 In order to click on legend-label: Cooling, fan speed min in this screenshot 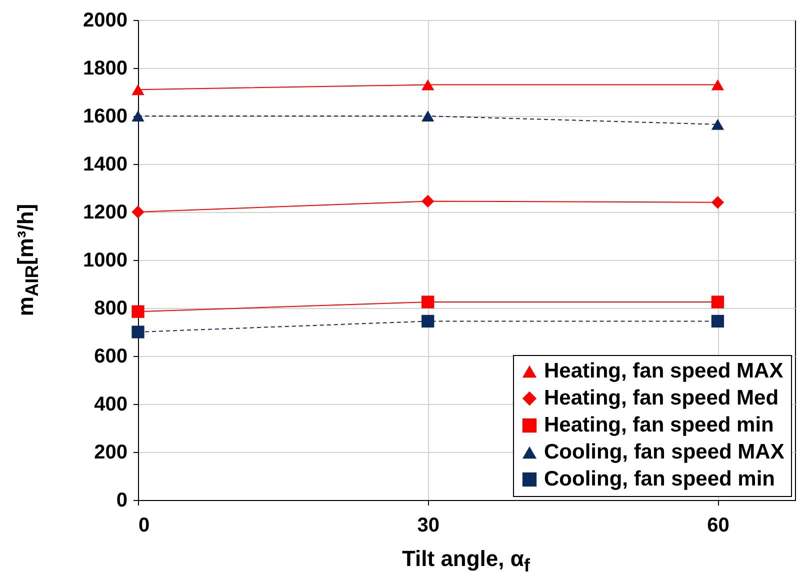, I will do `click(660, 479)`.